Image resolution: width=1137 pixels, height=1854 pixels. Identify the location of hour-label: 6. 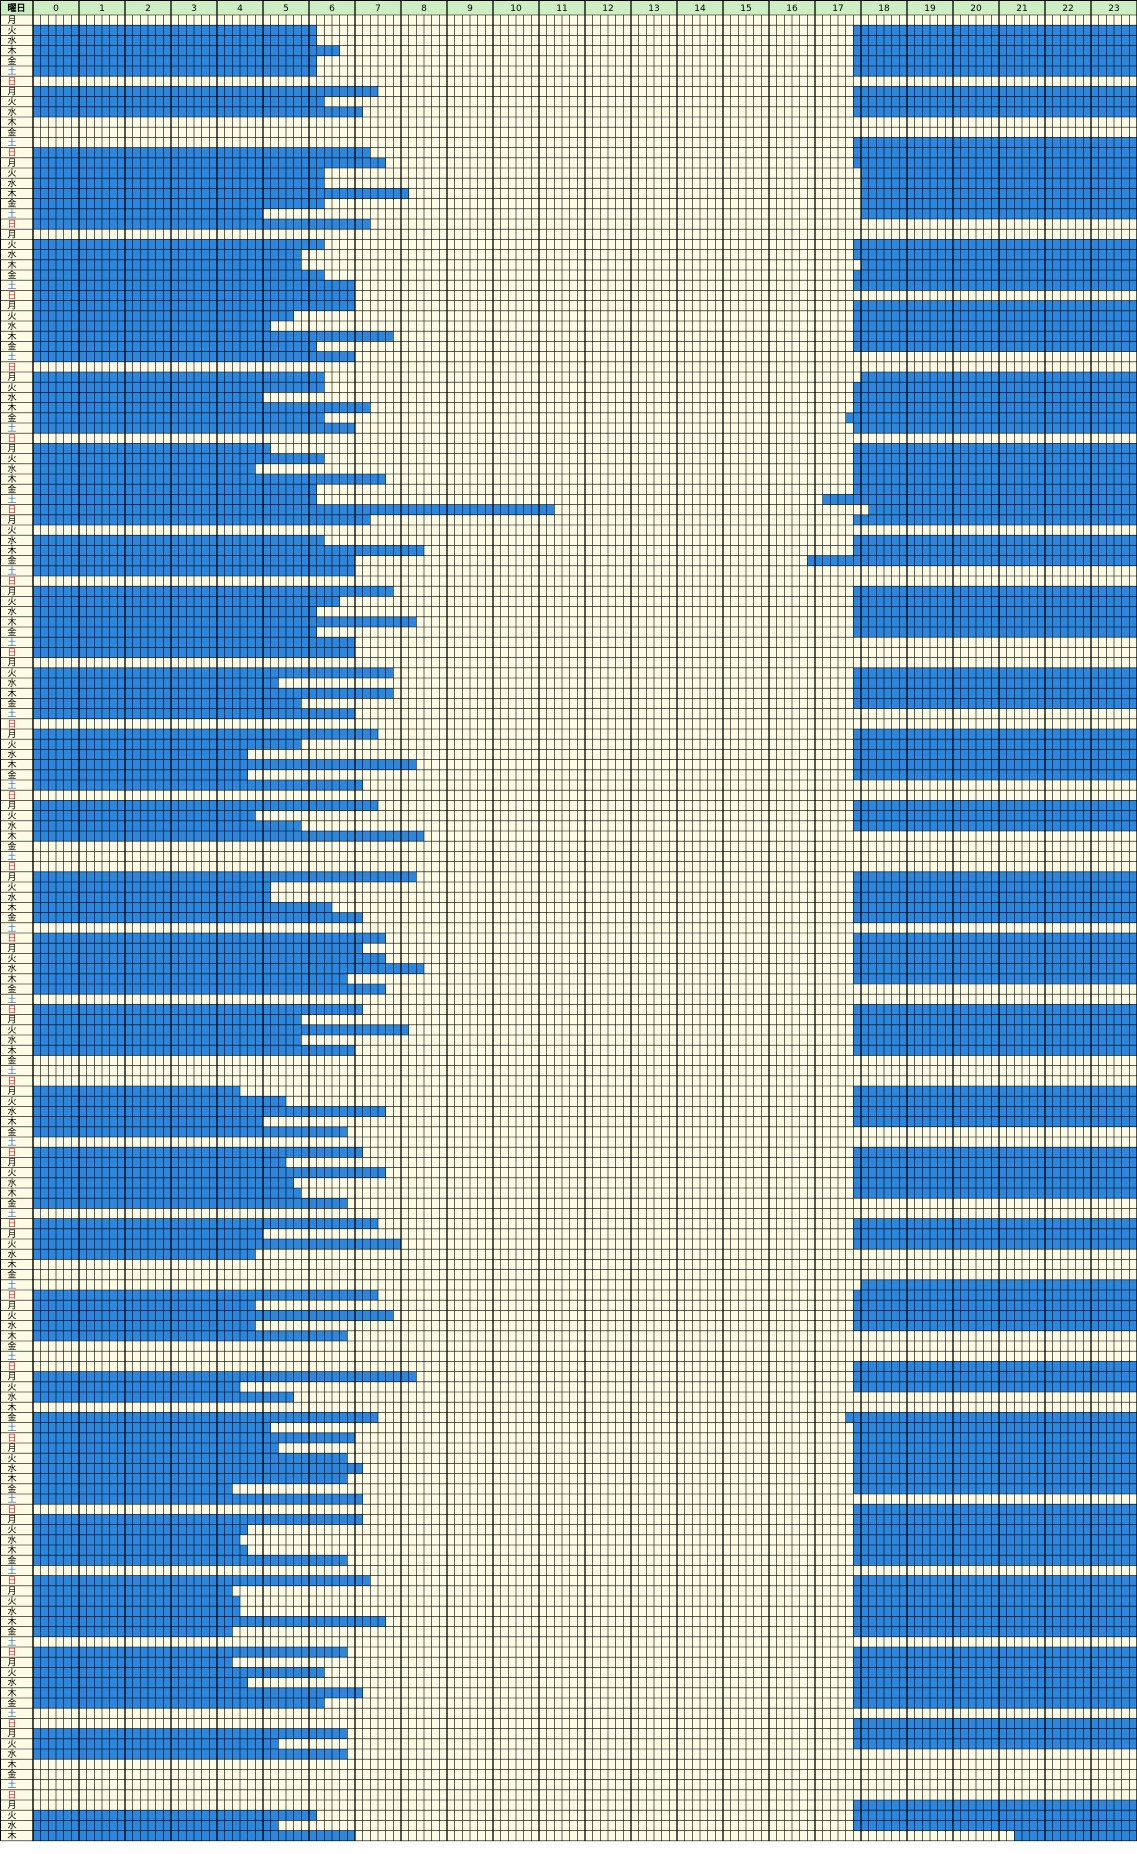
(332, 9).